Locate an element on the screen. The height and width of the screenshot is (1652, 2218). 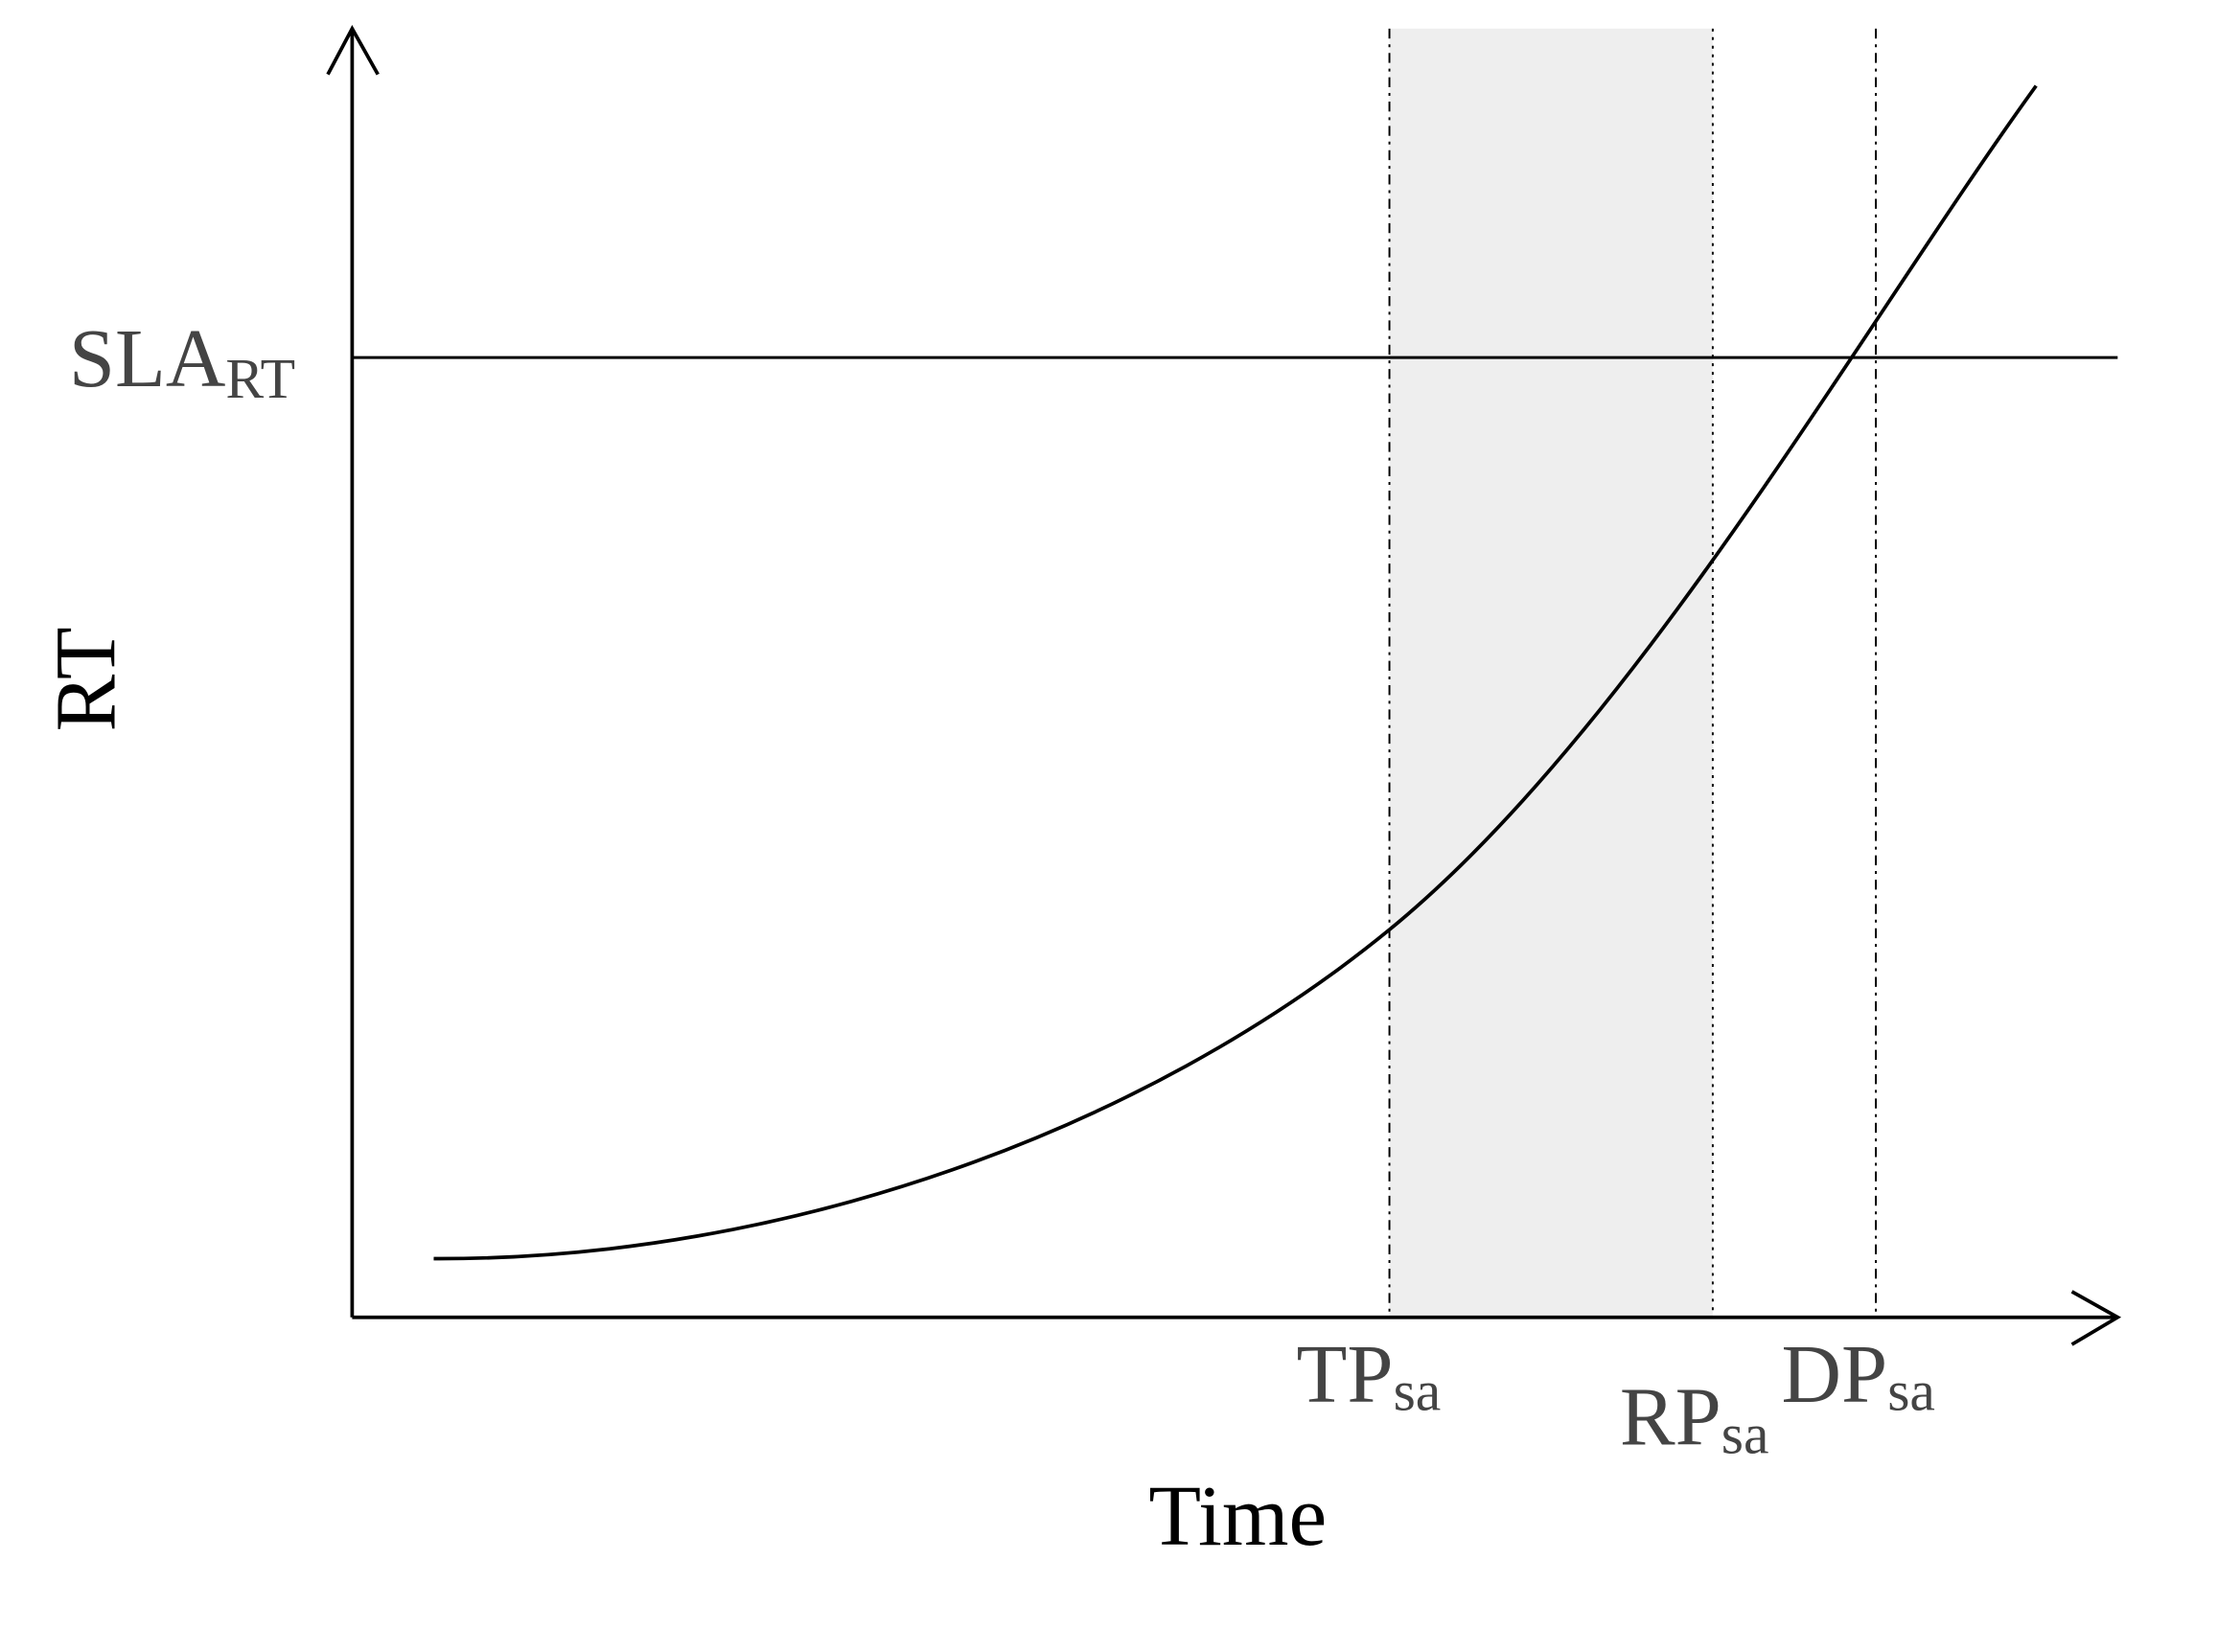
marker-label: RPsa is located at coordinates (1695, 1418).